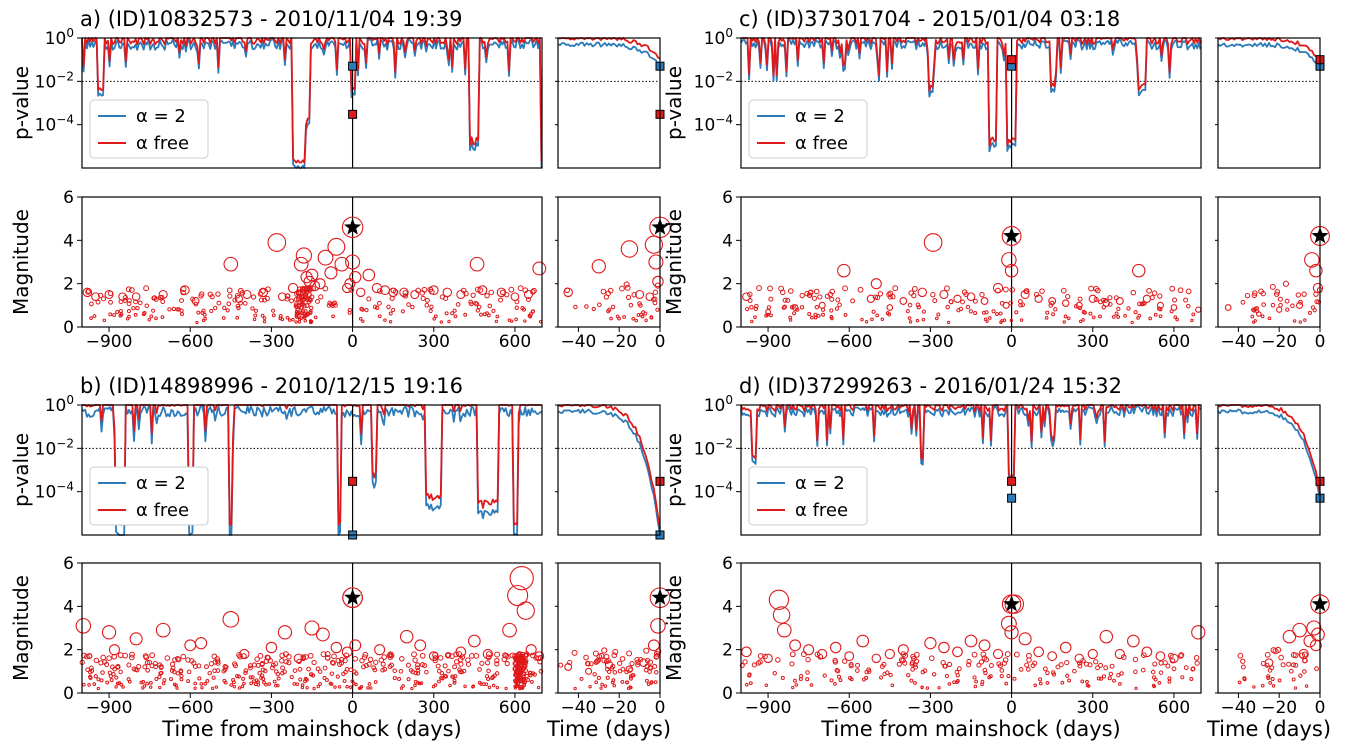 The image size is (1346, 744). Describe the element at coordinates (109, 342) in the screenshot. I see `x-tick-label: −900` at that location.